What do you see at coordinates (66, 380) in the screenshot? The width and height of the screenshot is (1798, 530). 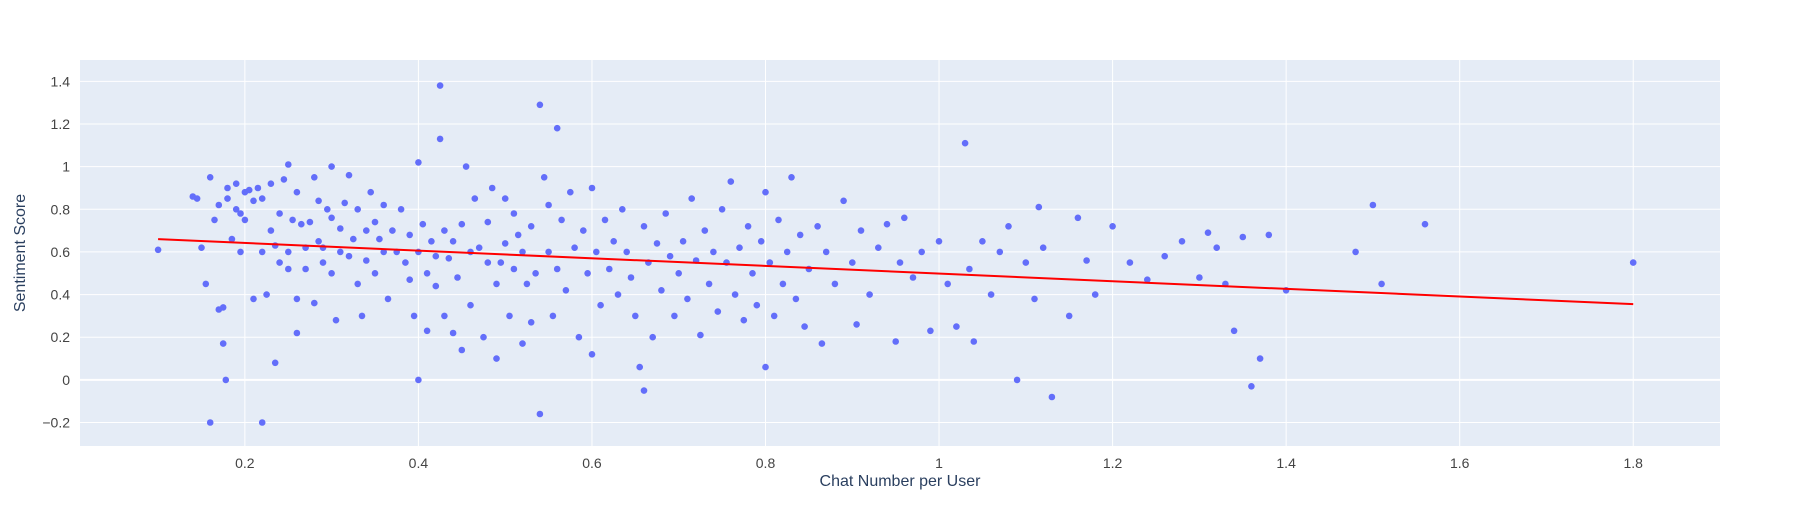 I see `y-tick-label: 0` at bounding box center [66, 380].